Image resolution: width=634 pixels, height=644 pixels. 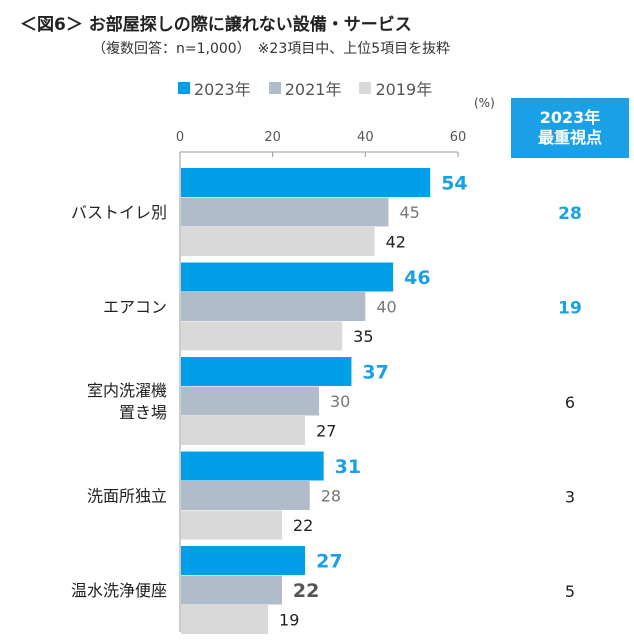 What do you see at coordinates (570, 214) in the screenshot?
I see `top-priority-value: 28` at bounding box center [570, 214].